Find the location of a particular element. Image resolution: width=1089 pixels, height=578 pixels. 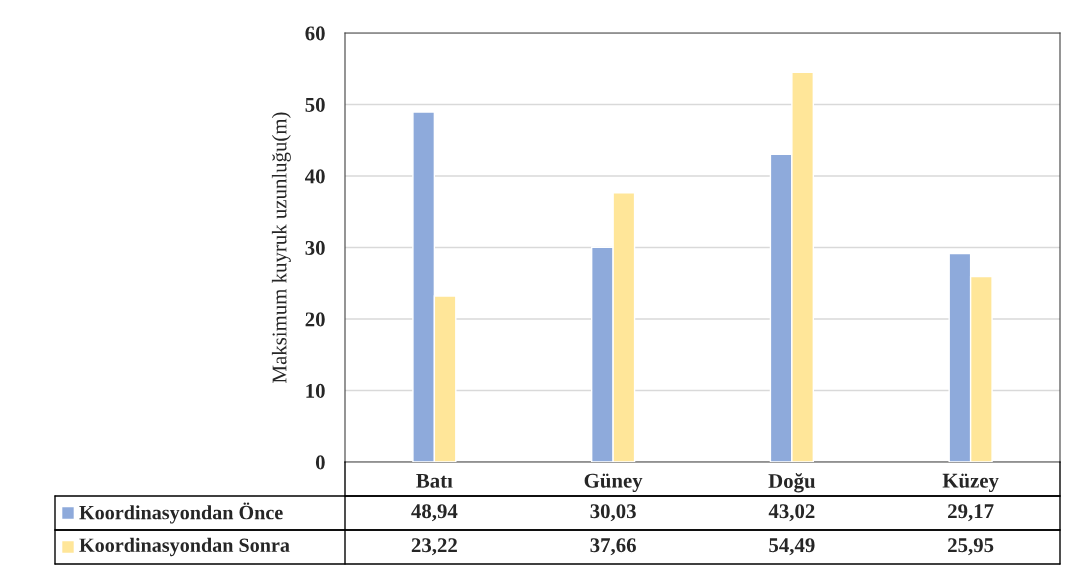

data-label: 29,17 is located at coordinates (971, 513).